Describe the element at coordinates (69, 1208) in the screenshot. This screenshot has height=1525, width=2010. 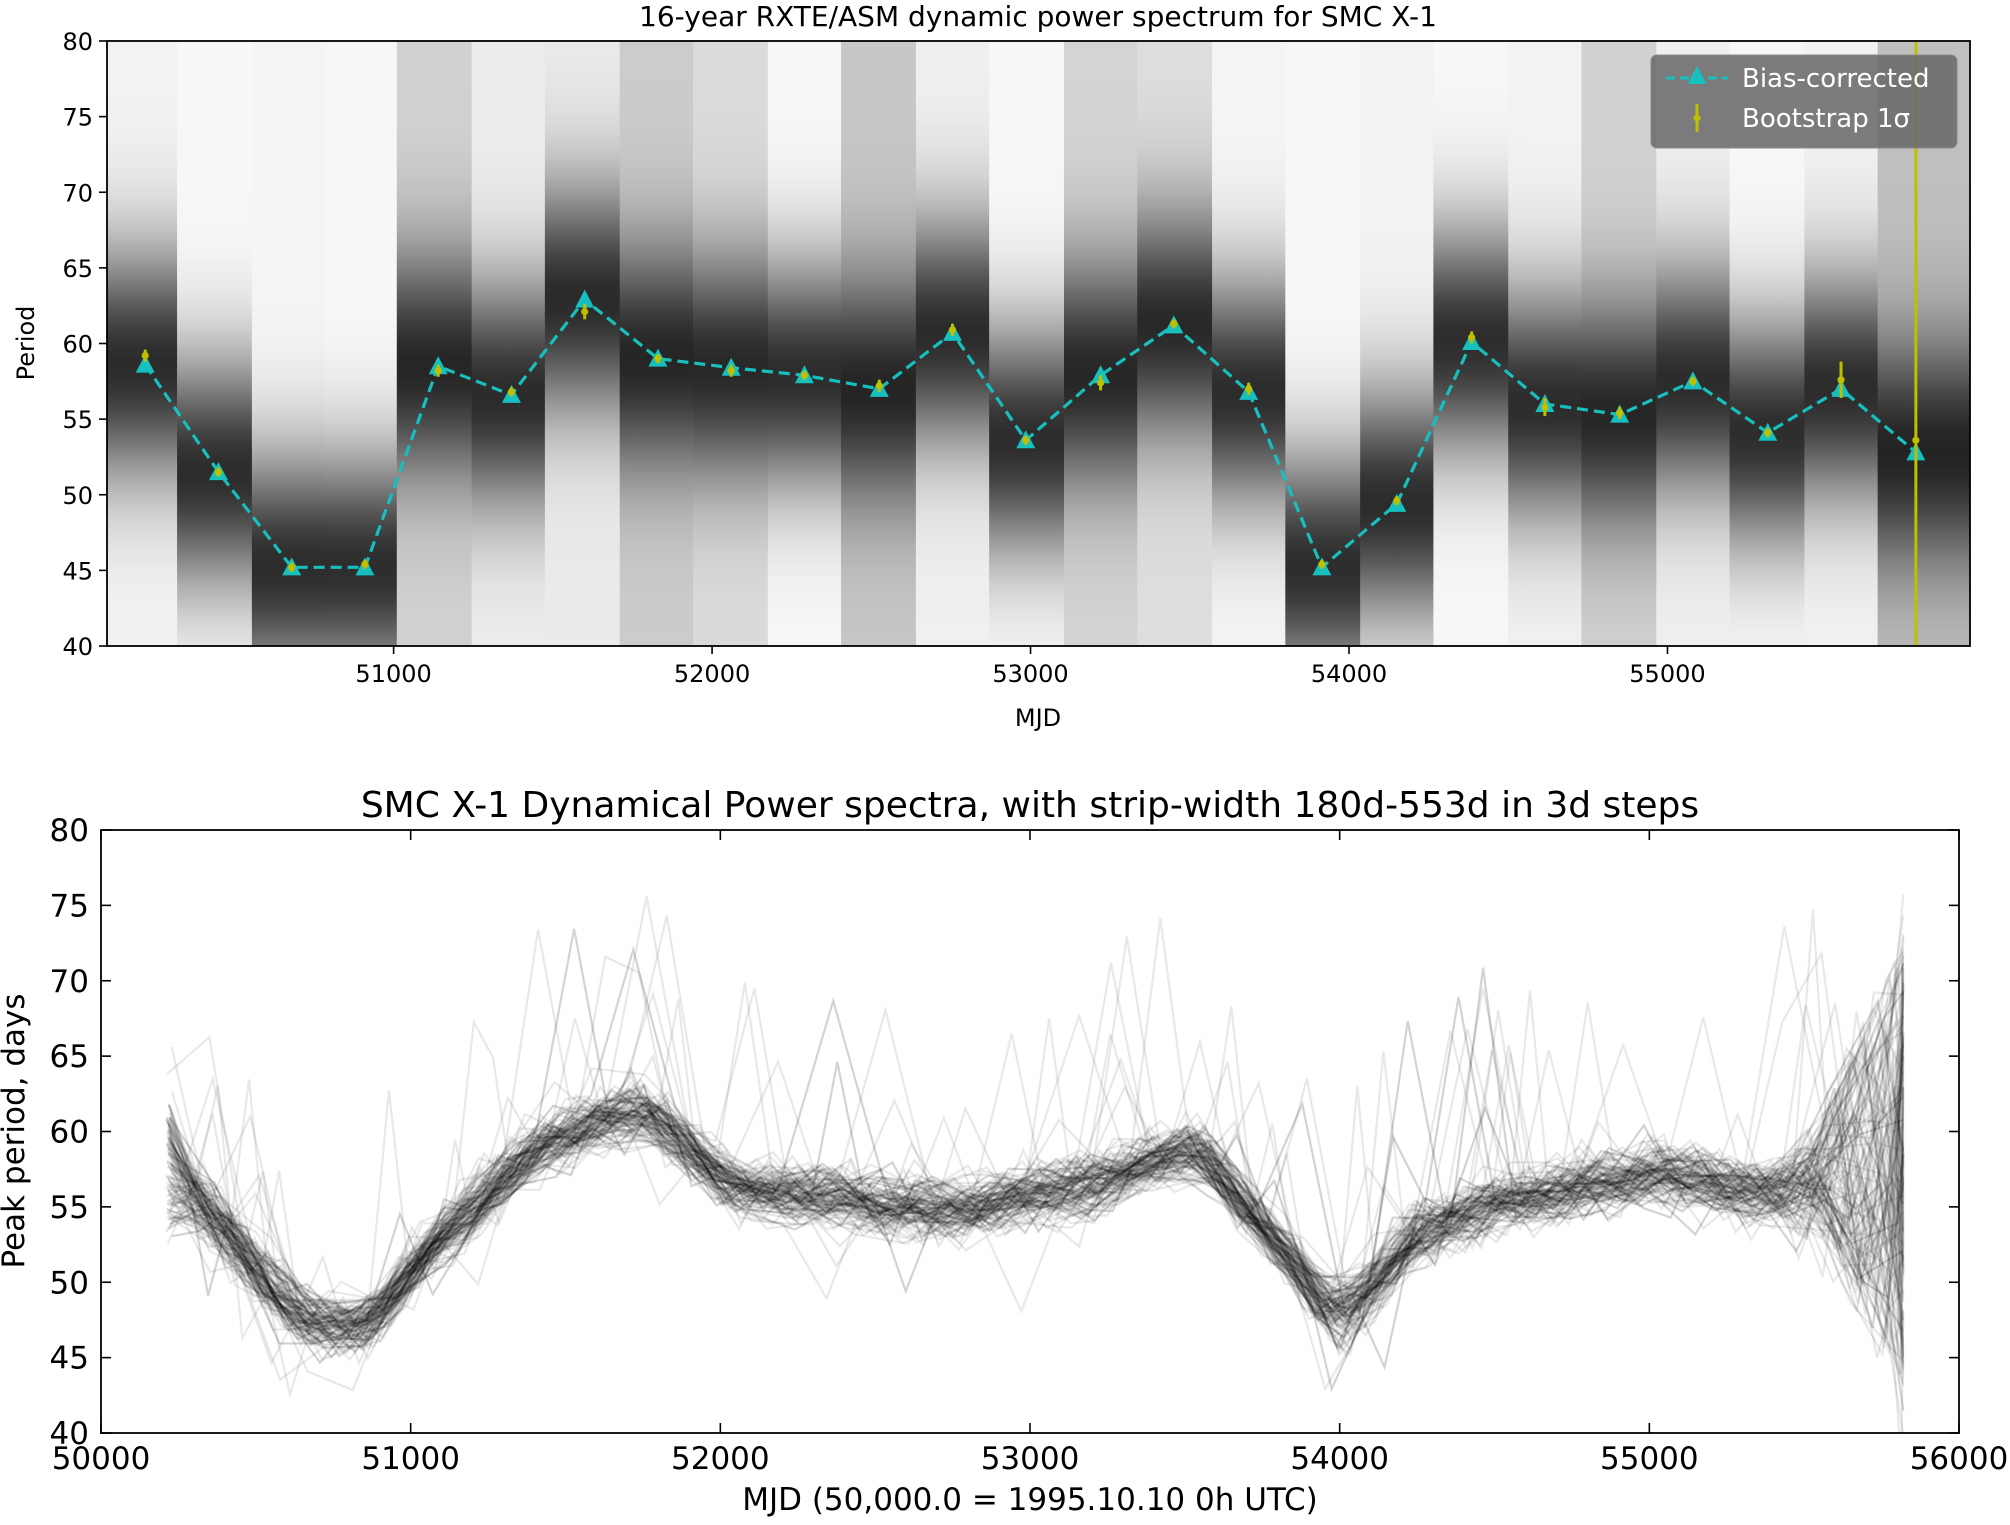
I see `y-tick-label: 55` at that location.